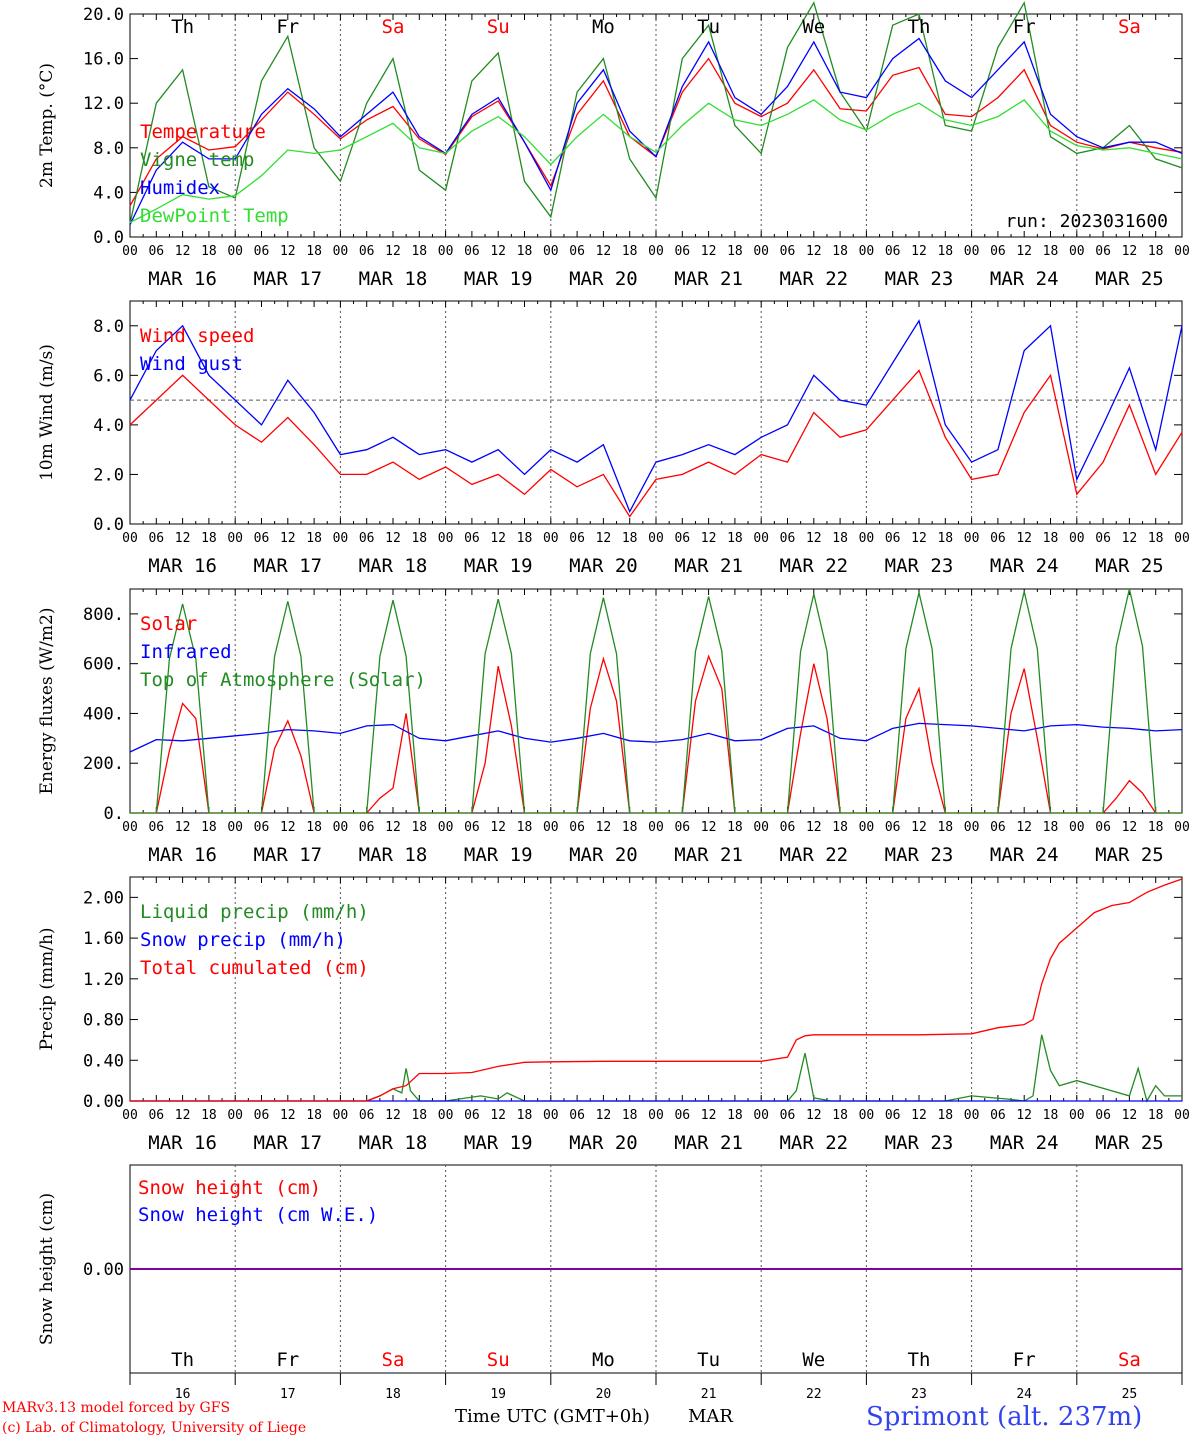  Describe the element at coordinates (1130, 1394) in the screenshot. I see `day-number: 25` at that location.